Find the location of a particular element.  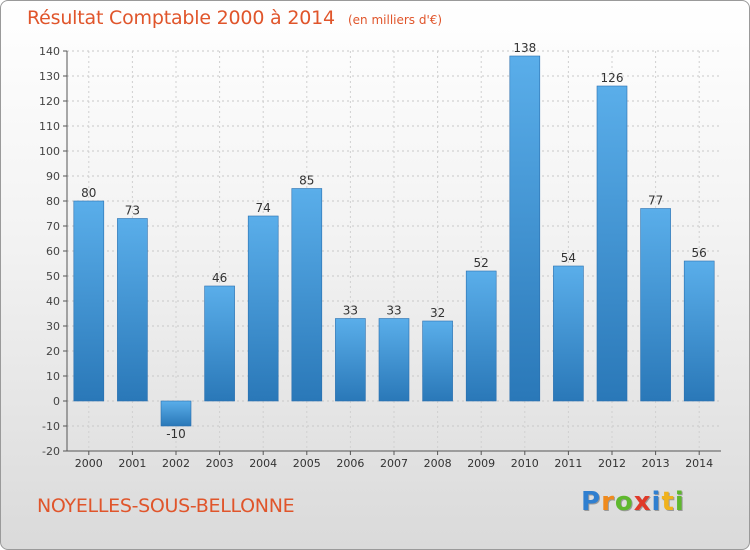

x-tick-label: 2001 is located at coordinates (132, 463).